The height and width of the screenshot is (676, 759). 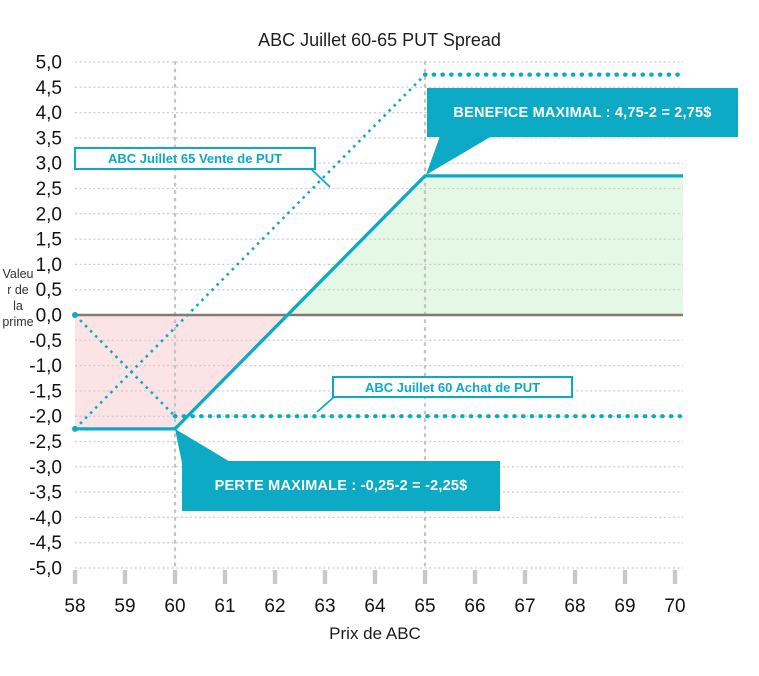 I want to click on y-tick-label: 2,5, so click(x=49, y=189).